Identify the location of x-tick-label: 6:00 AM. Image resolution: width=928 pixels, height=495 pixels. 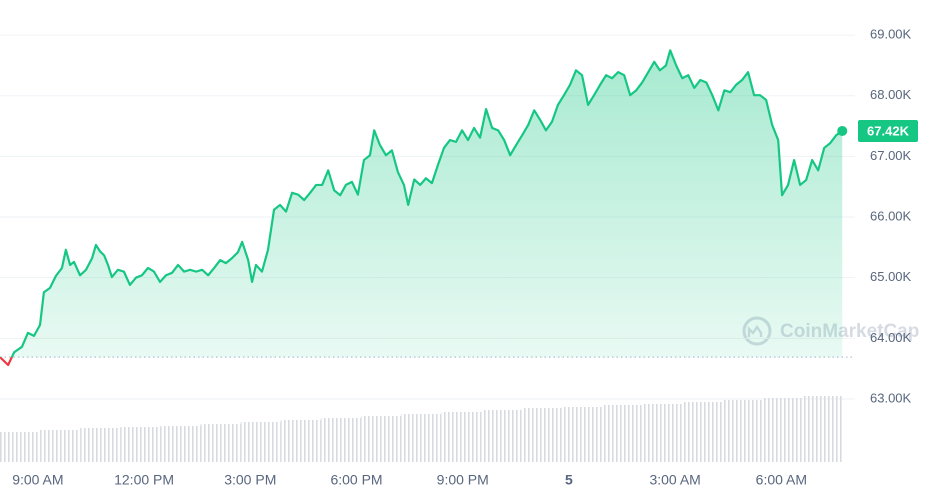
(781, 480).